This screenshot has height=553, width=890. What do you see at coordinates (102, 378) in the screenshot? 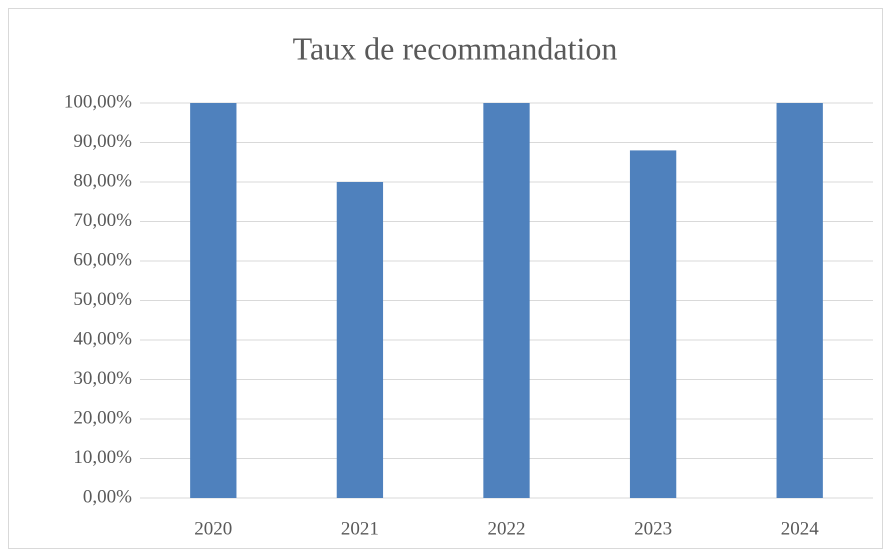
I see `y-tick-label: 30,00%` at bounding box center [102, 378].